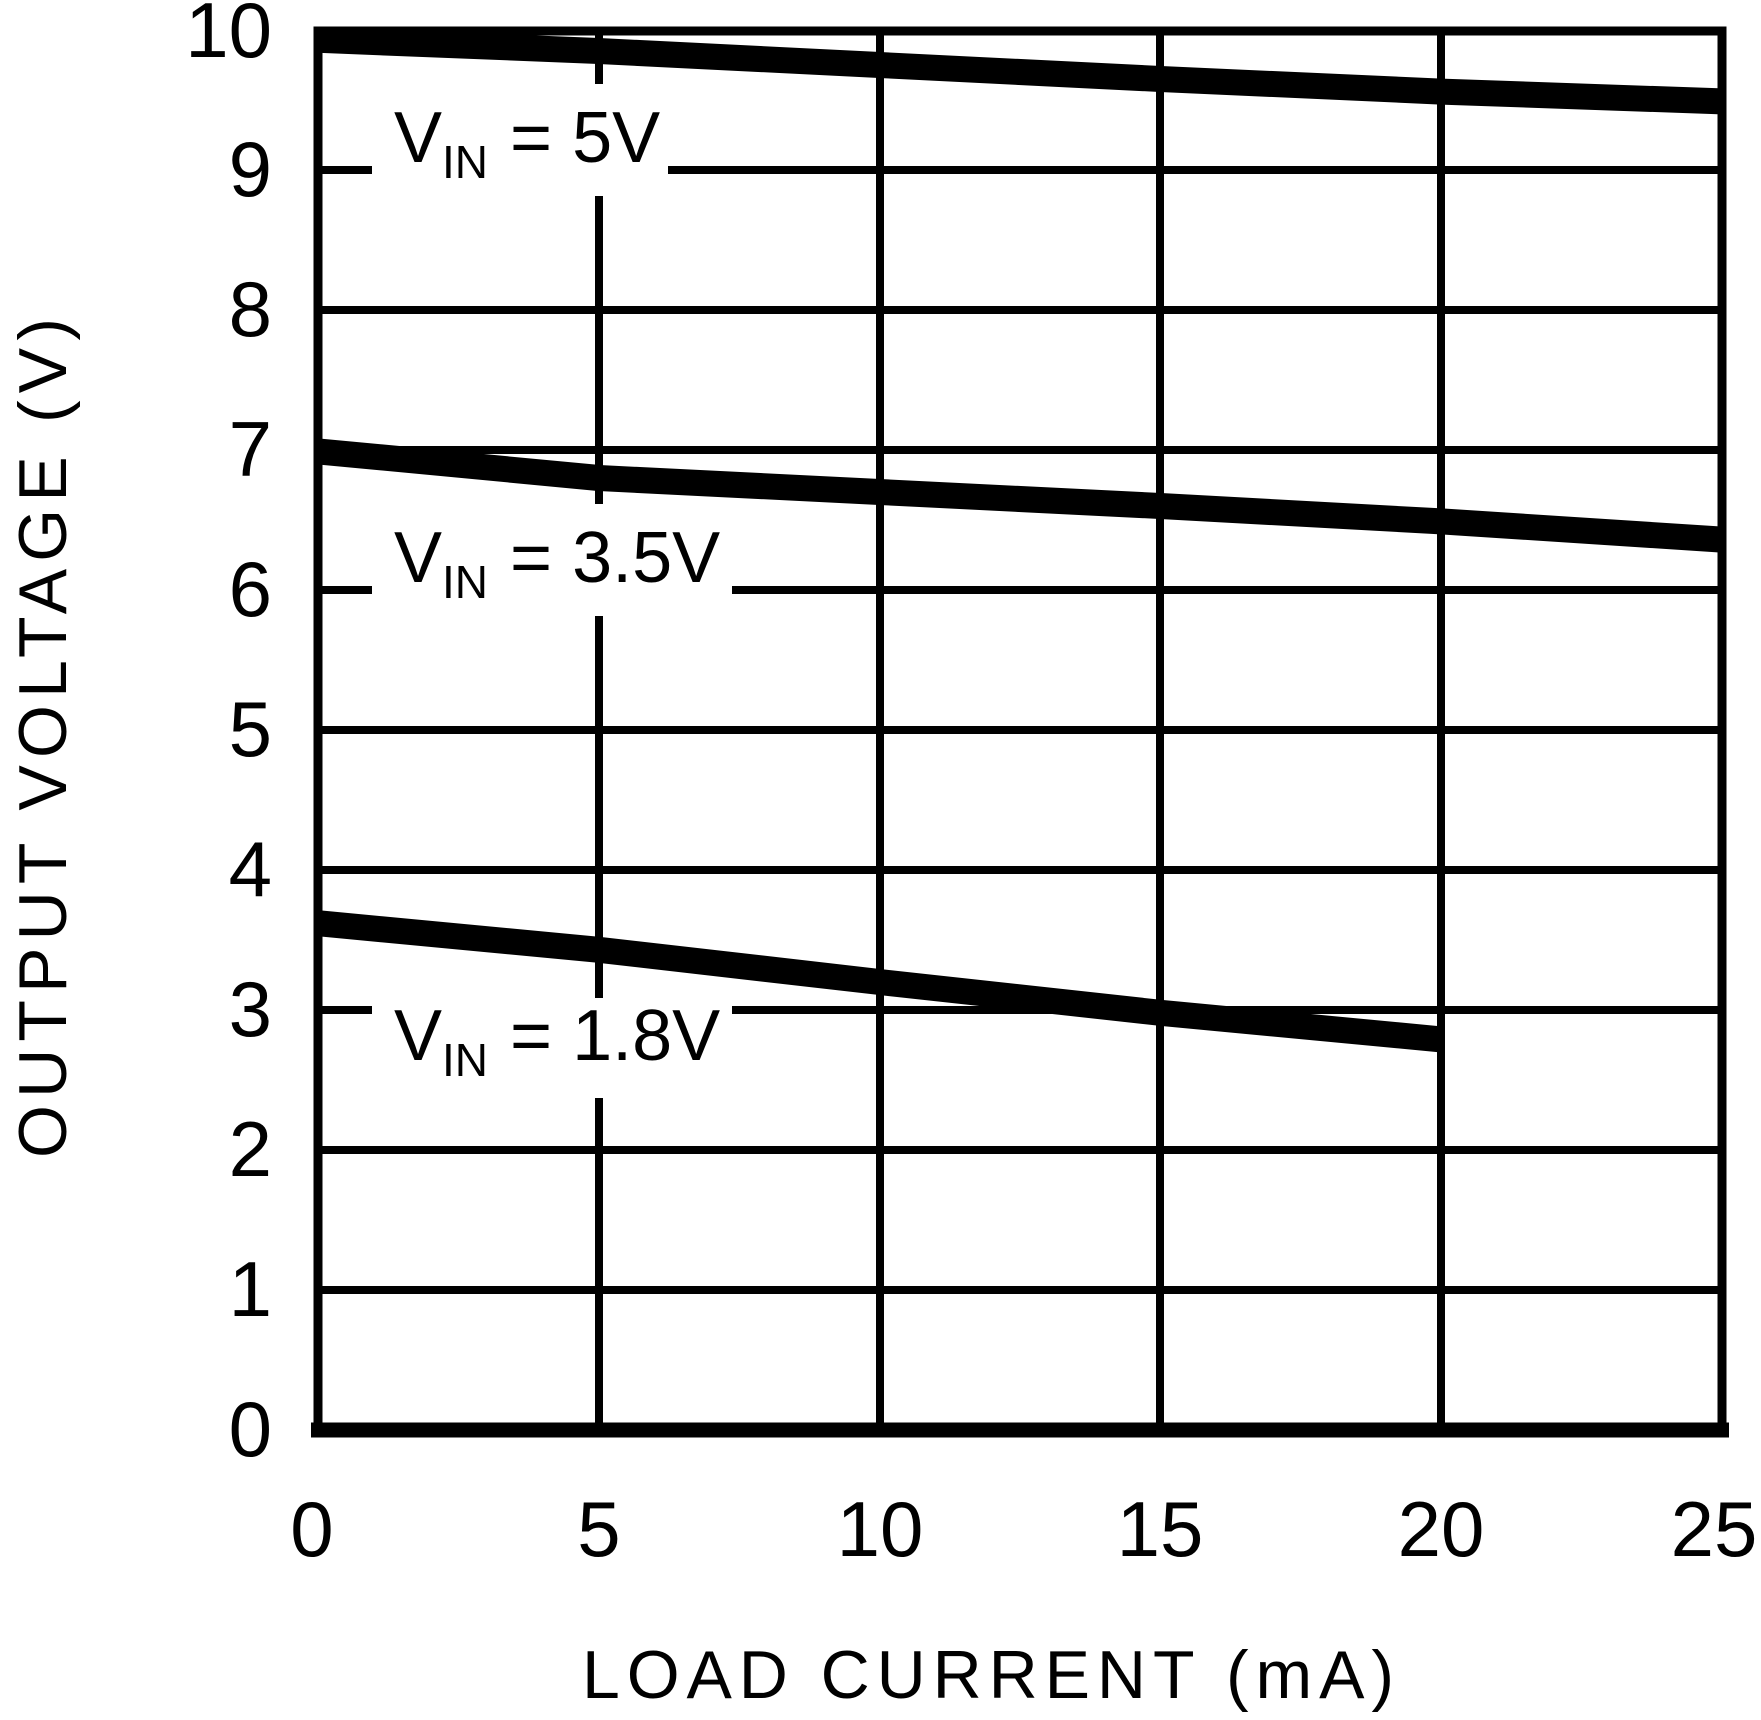 This screenshot has height=1720, width=1761. Describe the element at coordinates (250, 729) in the screenshot. I see `y-tick-5: 5` at that location.